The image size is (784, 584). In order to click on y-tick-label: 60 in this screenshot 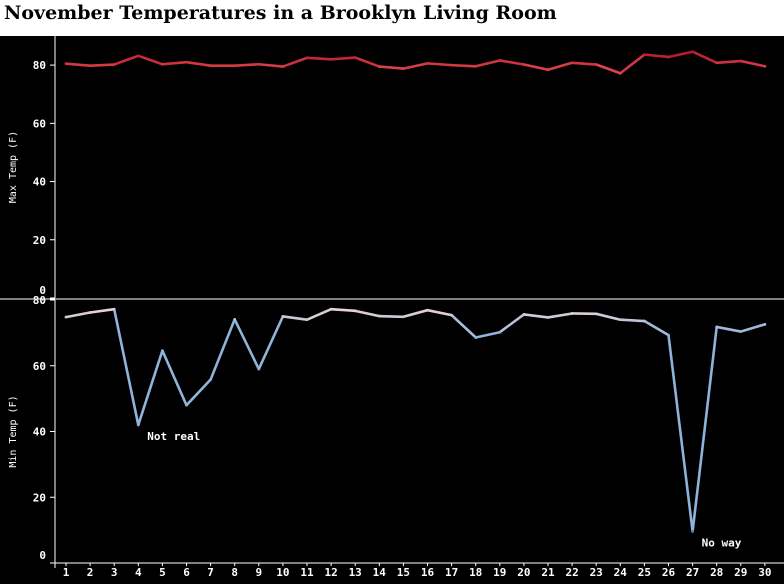, I will do `click(39, 123)`.